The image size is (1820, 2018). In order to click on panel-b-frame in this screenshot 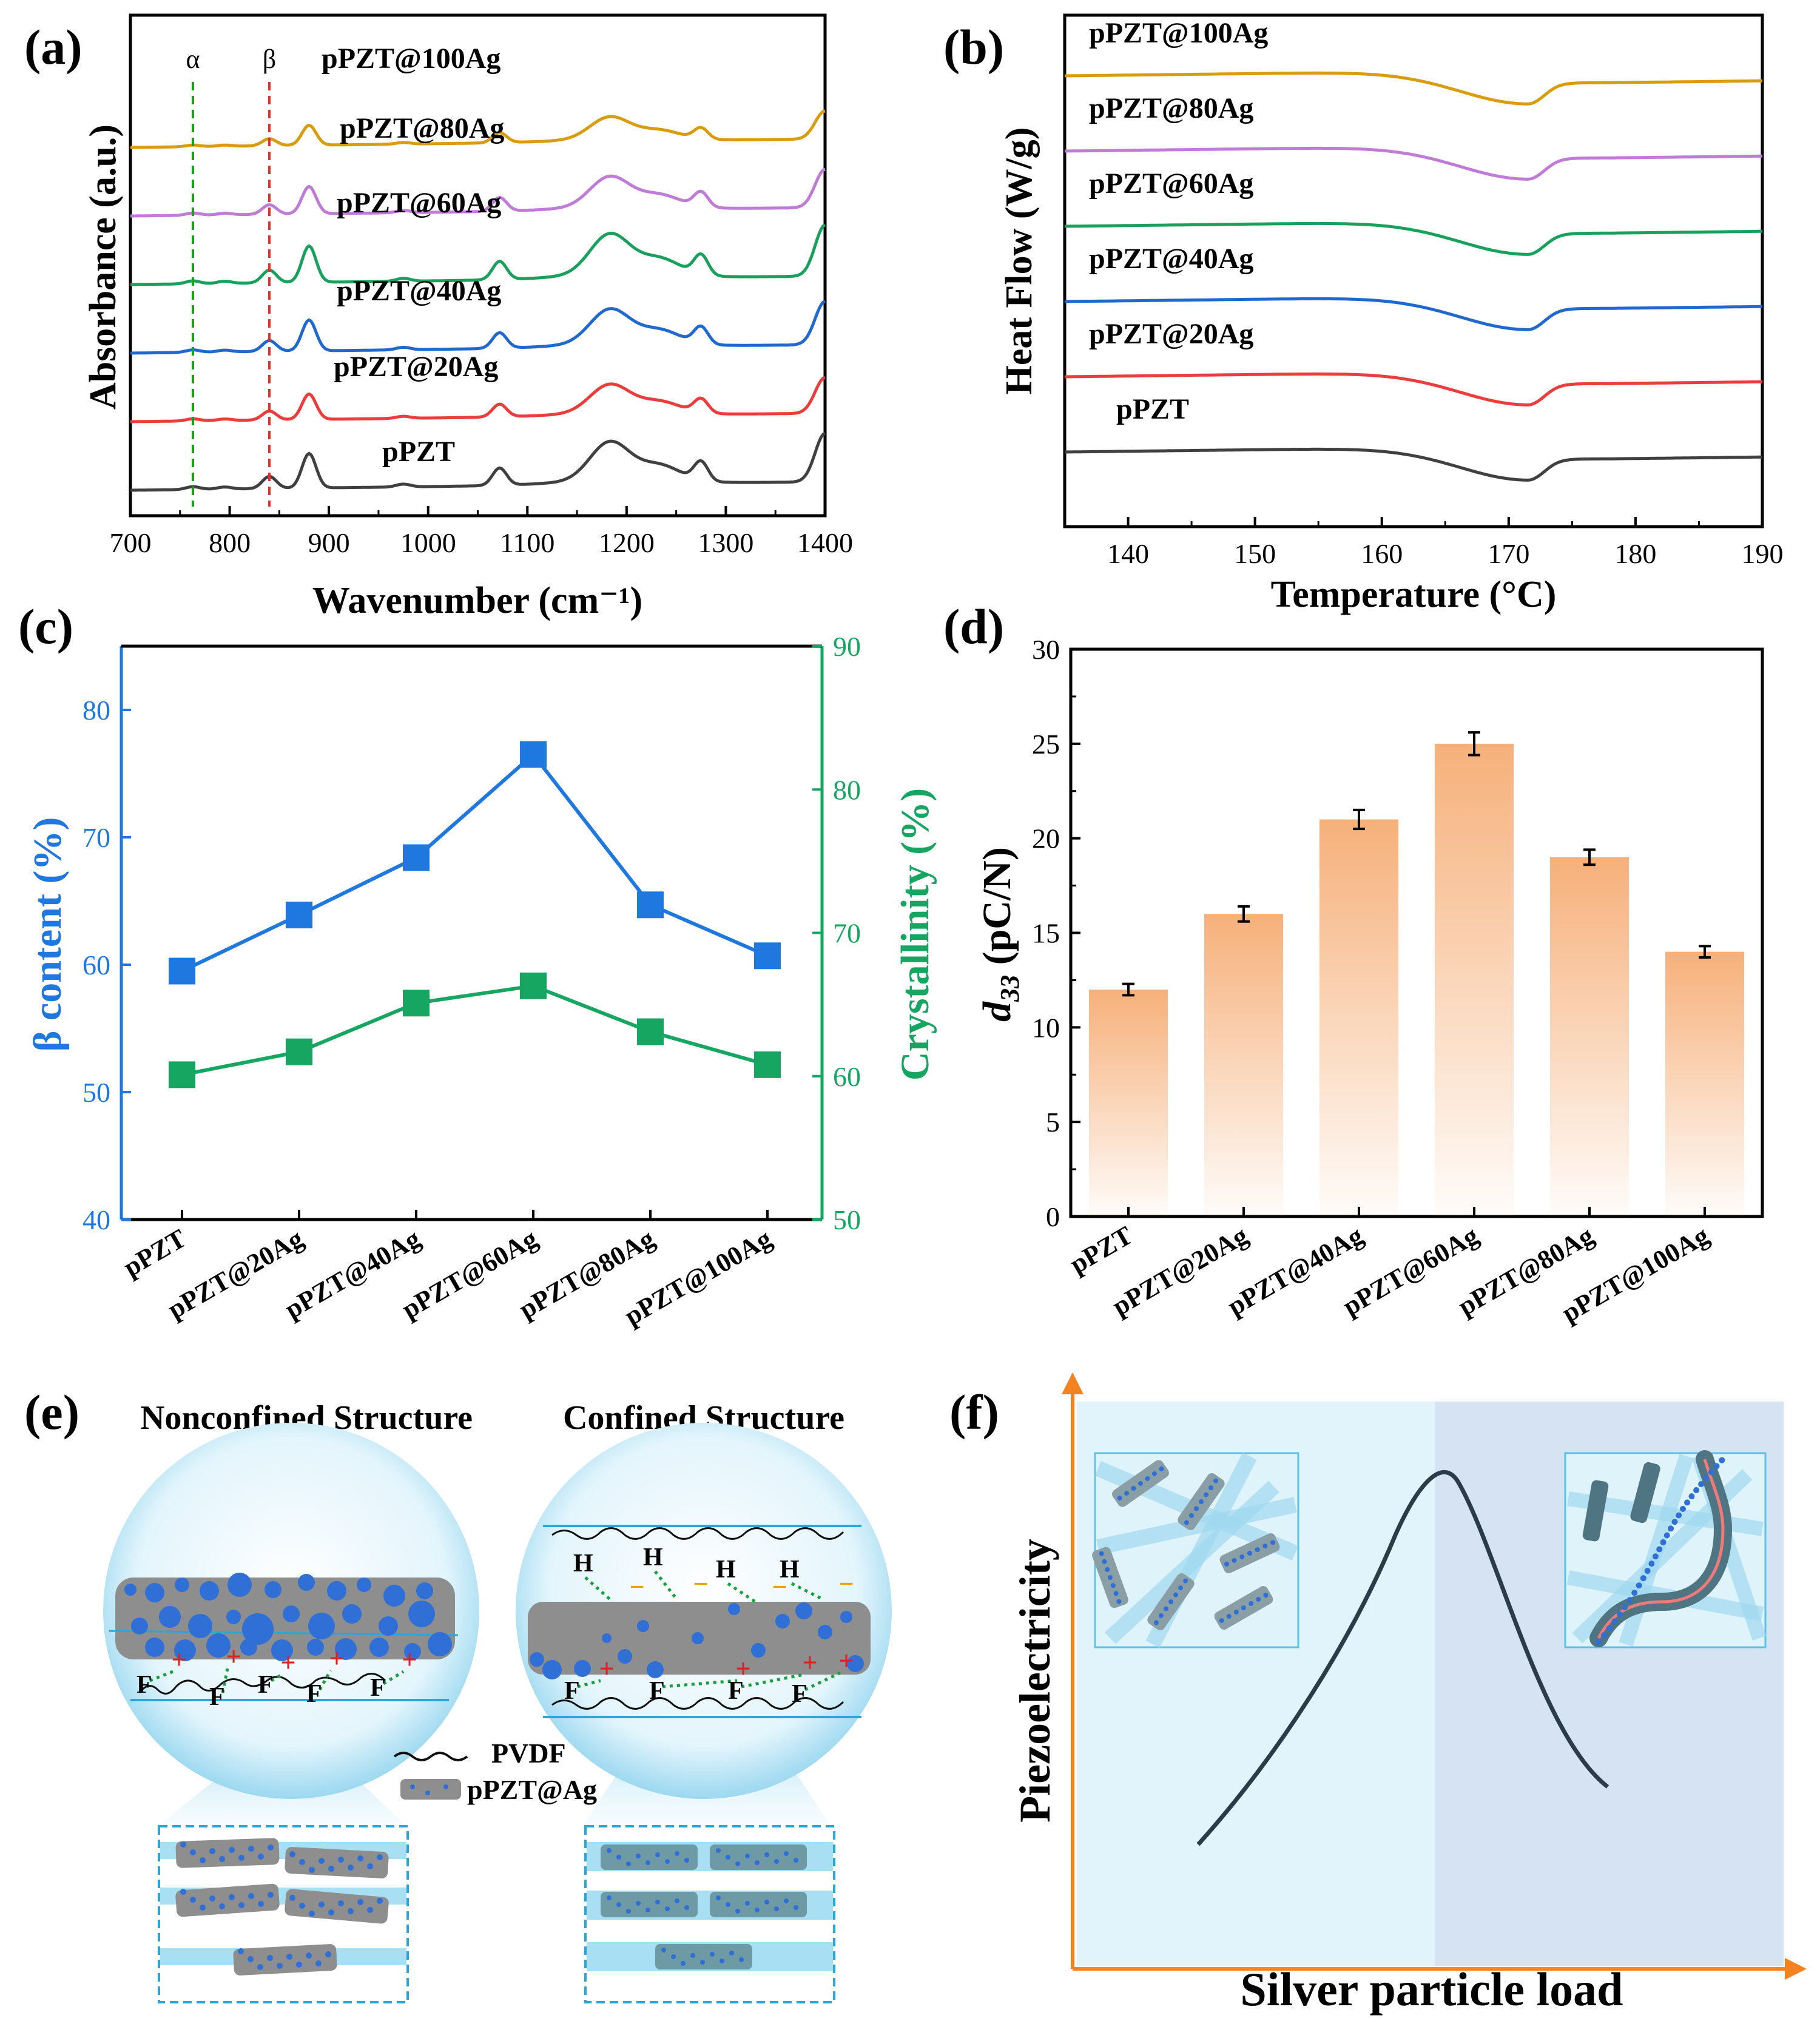, I will do `click(1413, 270)`.